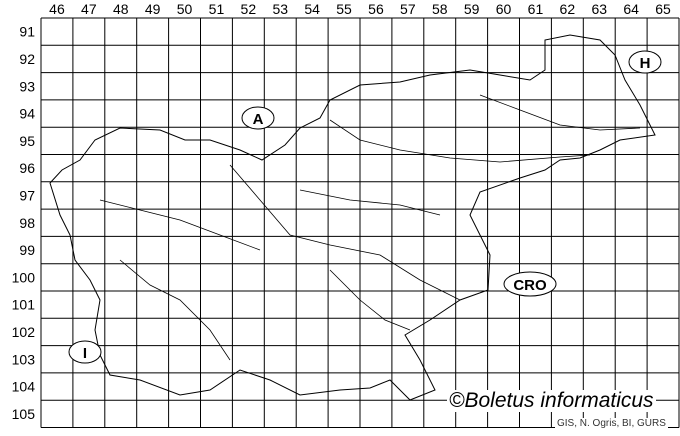  What do you see at coordinates (280, 9) in the screenshot?
I see `column-label: 53` at bounding box center [280, 9].